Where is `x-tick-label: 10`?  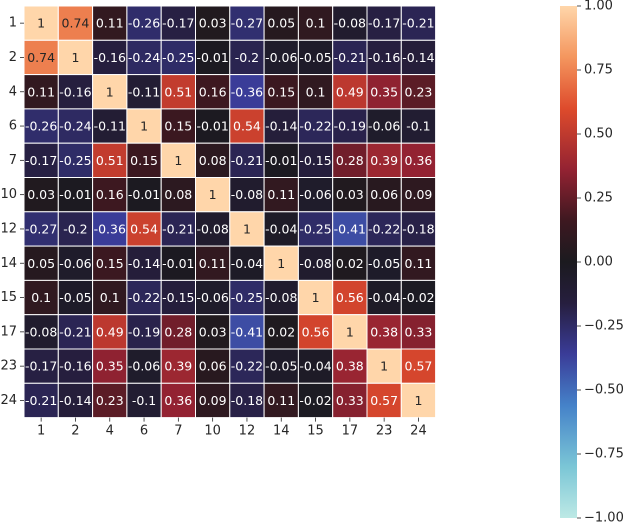
x-tick-label: 10 is located at coordinates (212, 431).